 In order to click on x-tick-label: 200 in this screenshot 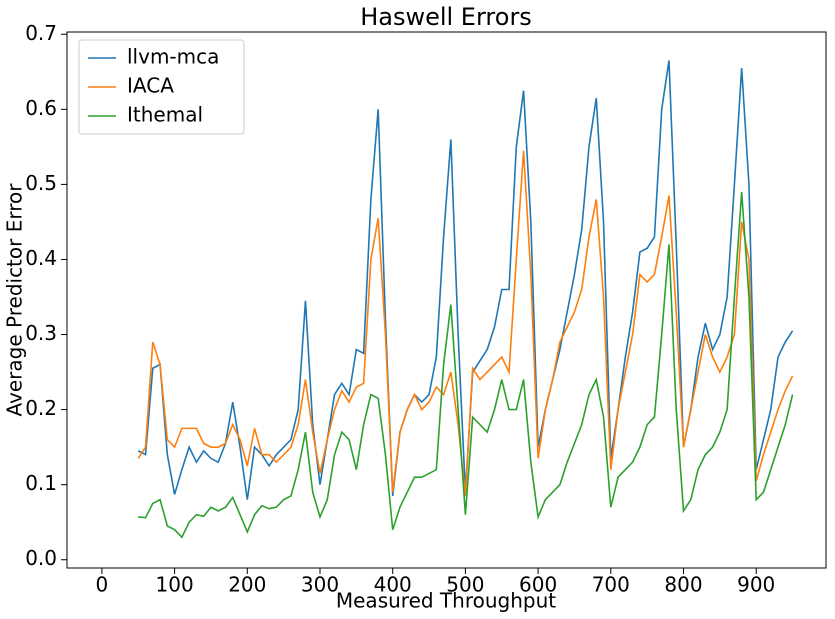, I will do `click(247, 585)`.